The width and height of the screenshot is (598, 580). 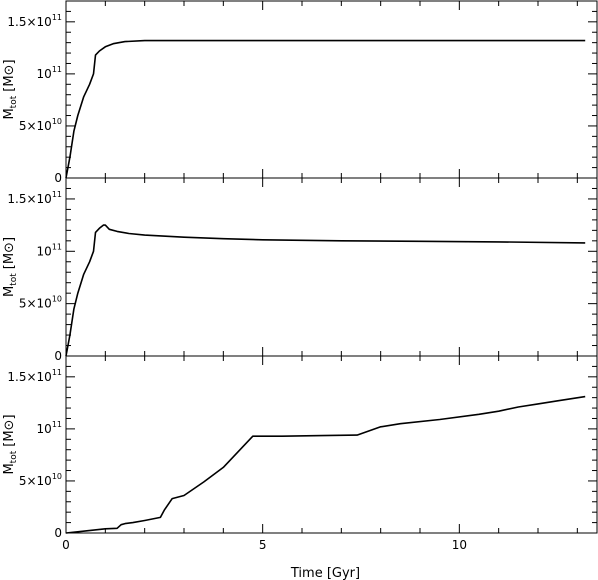 I want to click on x-tick-label: 0, so click(x=66, y=545).